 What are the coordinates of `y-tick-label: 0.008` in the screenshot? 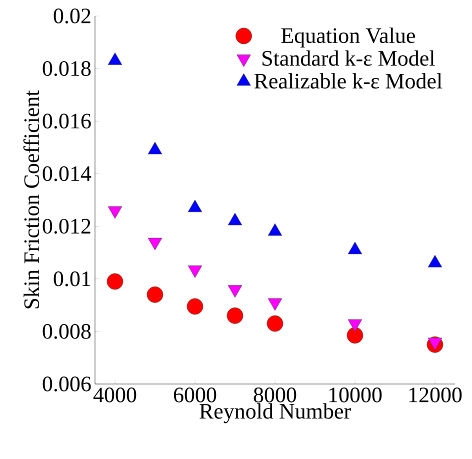 It's located at (66, 331).